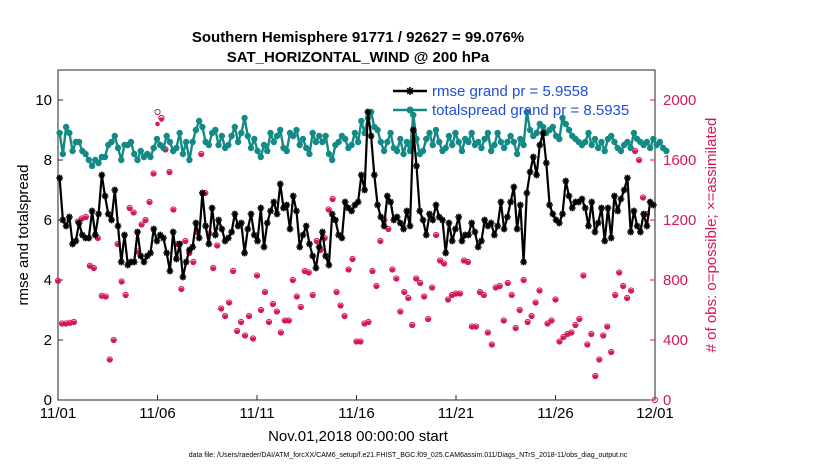 The height and width of the screenshot is (470, 830). What do you see at coordinates (410, 91) in the screenshot?
I see `legend-rmse-star` at bounding box center [410, 91].